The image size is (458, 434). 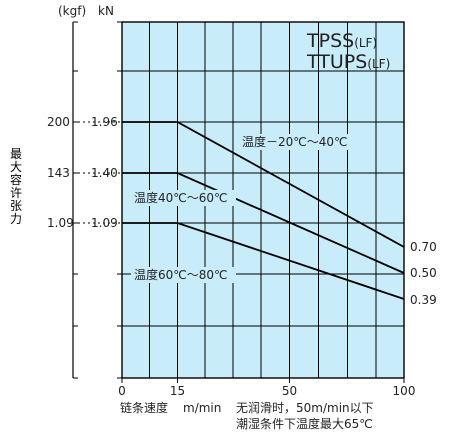 What do you see at coordinates (181, 274) in the screenshot?
I see `series-label: 温度60℃～80℃` at bounding box center [181, 274].